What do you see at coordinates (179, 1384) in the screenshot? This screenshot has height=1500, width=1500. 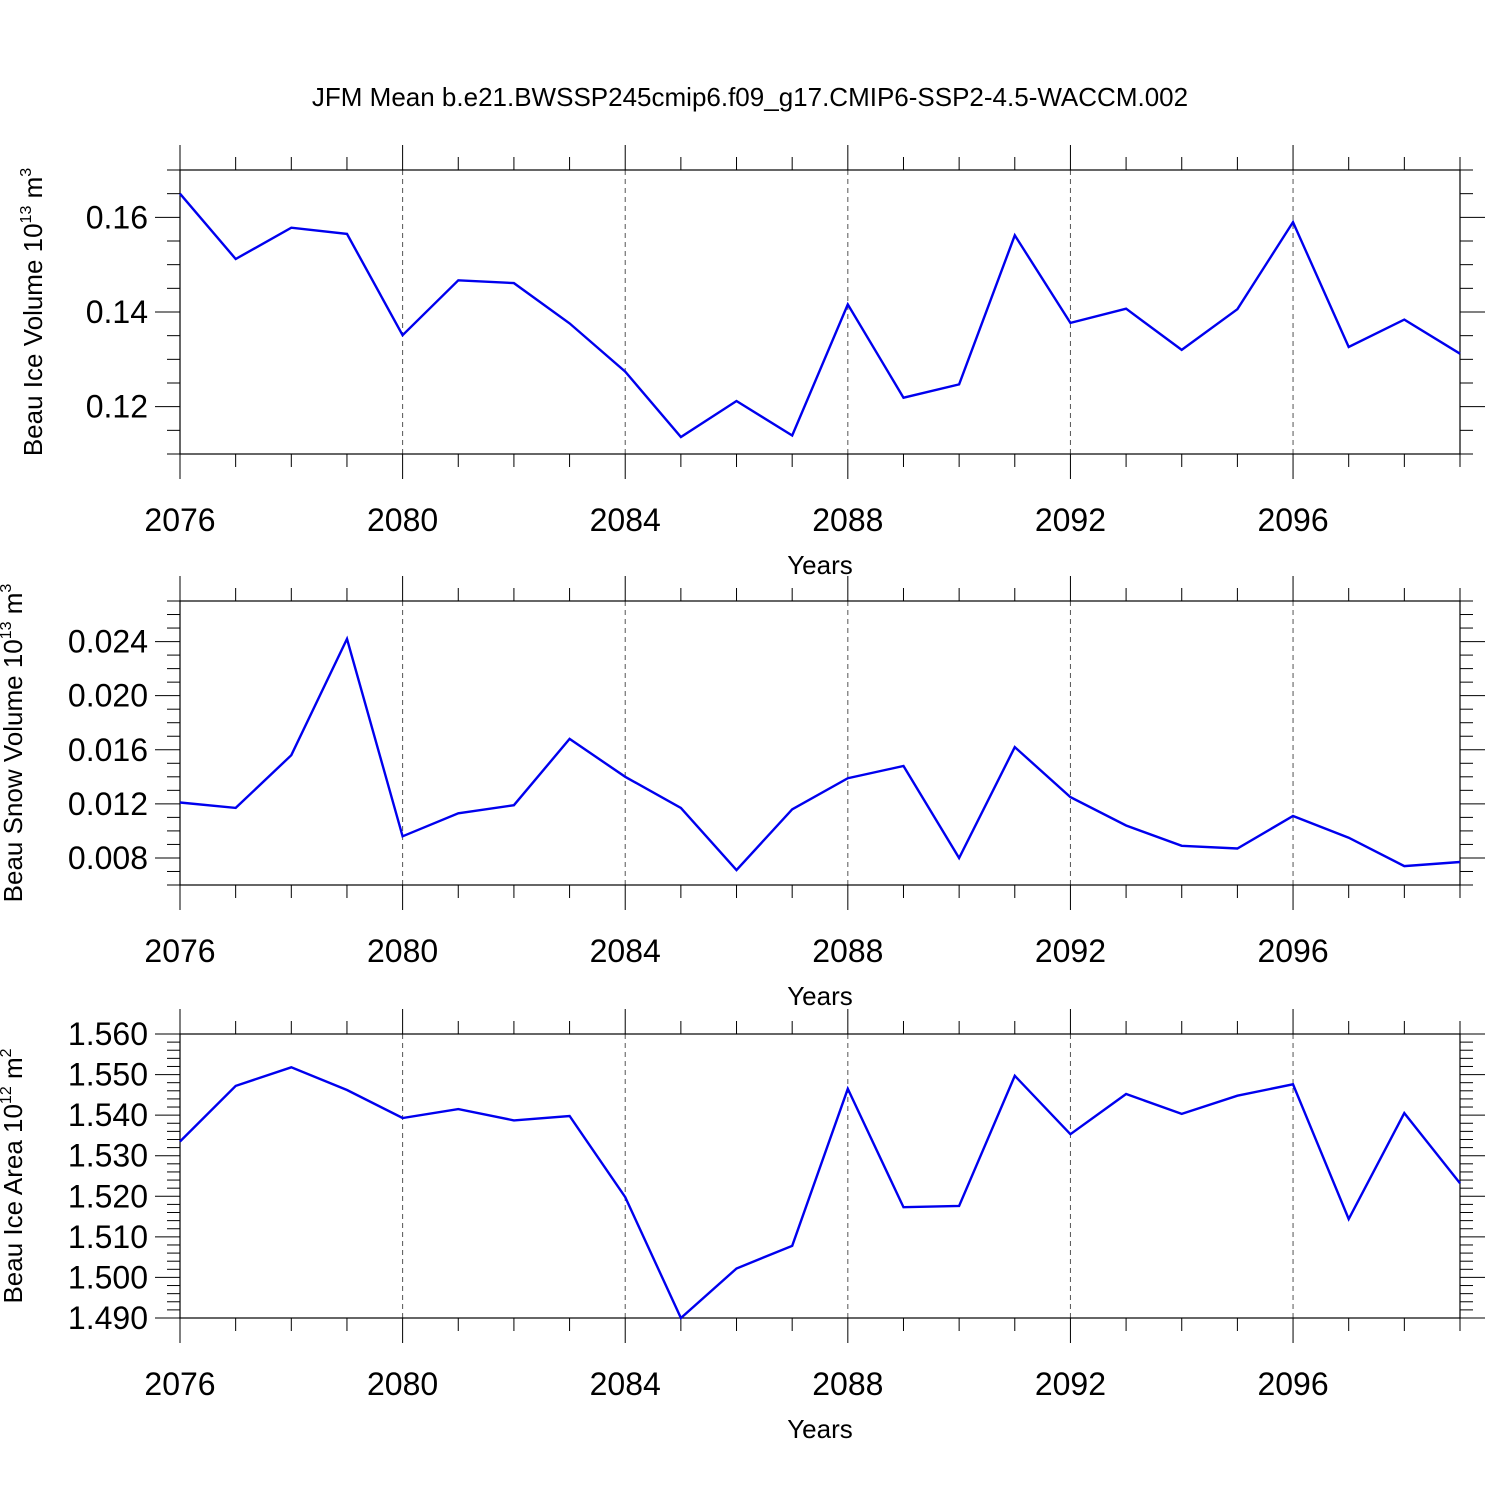 I see `ice-area-x-tick-label: 2076` at bounding box center [179, 1384].